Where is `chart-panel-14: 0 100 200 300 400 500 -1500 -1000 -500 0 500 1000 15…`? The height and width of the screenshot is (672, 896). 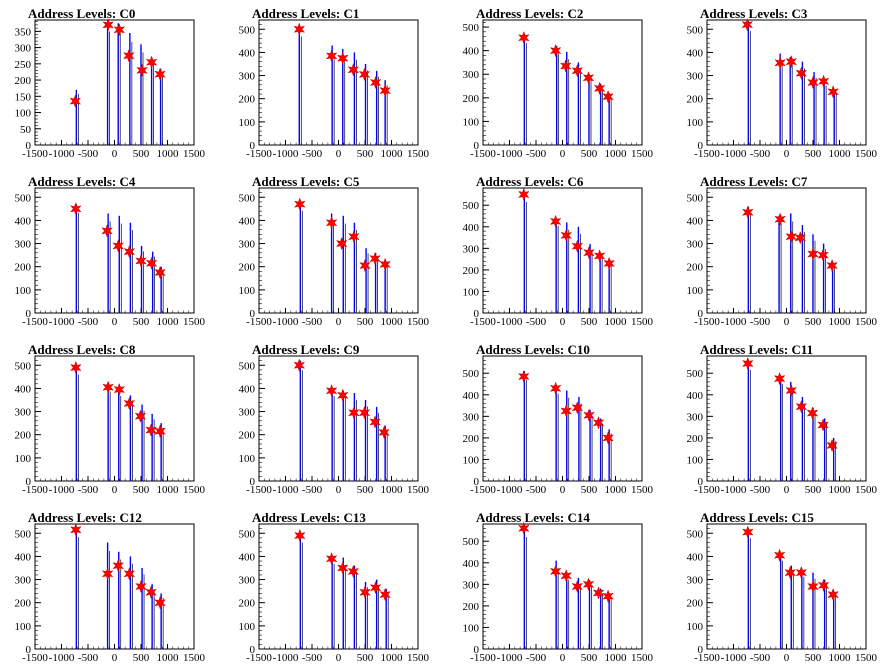 chart-panel-14: 0 100 200 300 400 500 -1500 -1000 -500 0 500 1000 15… is located at coordinates (560, 588).